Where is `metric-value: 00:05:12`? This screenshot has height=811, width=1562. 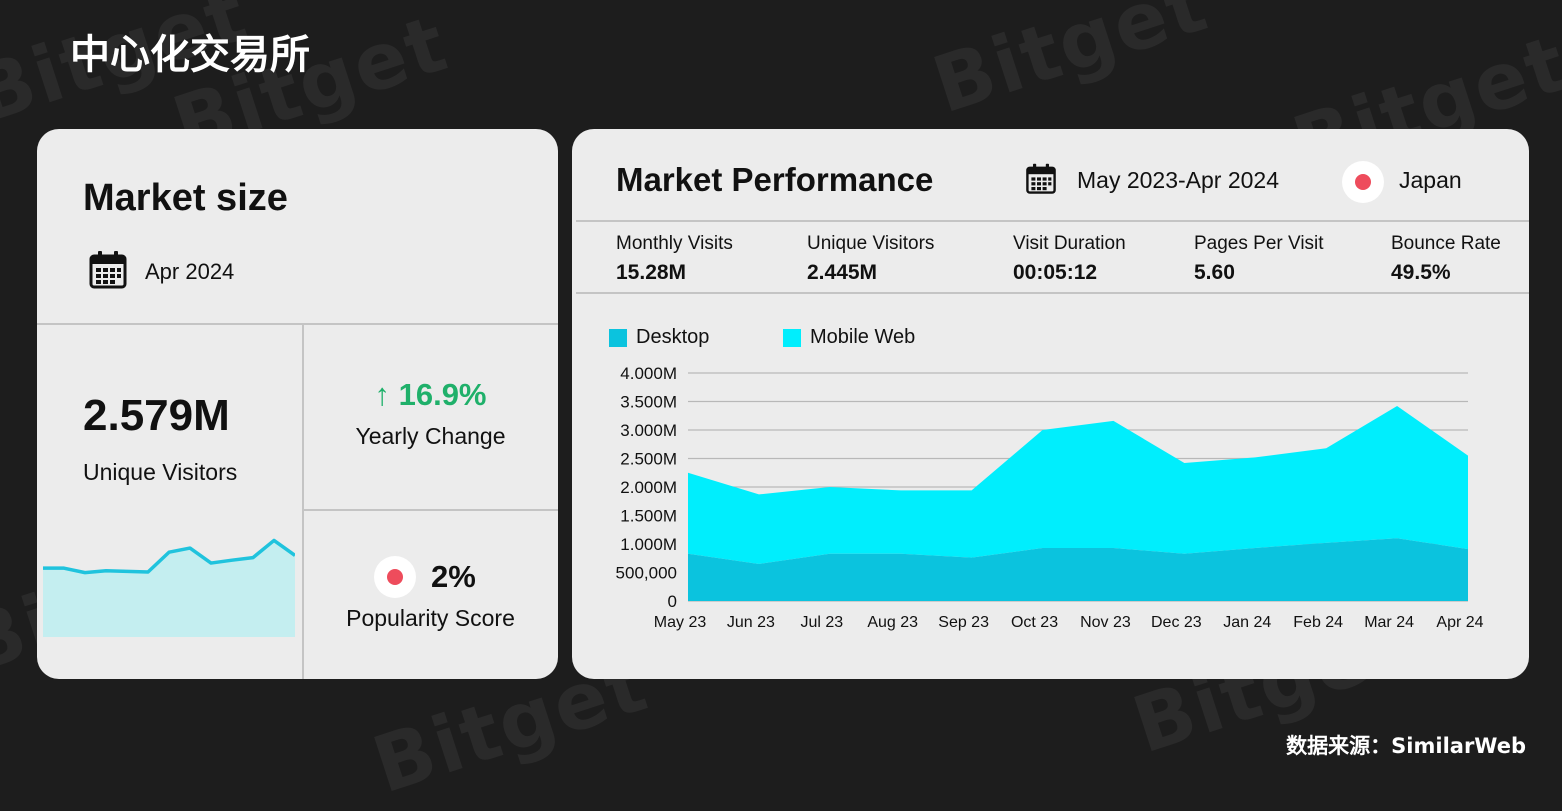
metric-value: 00:05:12 is located at coordinates (1055, 272).